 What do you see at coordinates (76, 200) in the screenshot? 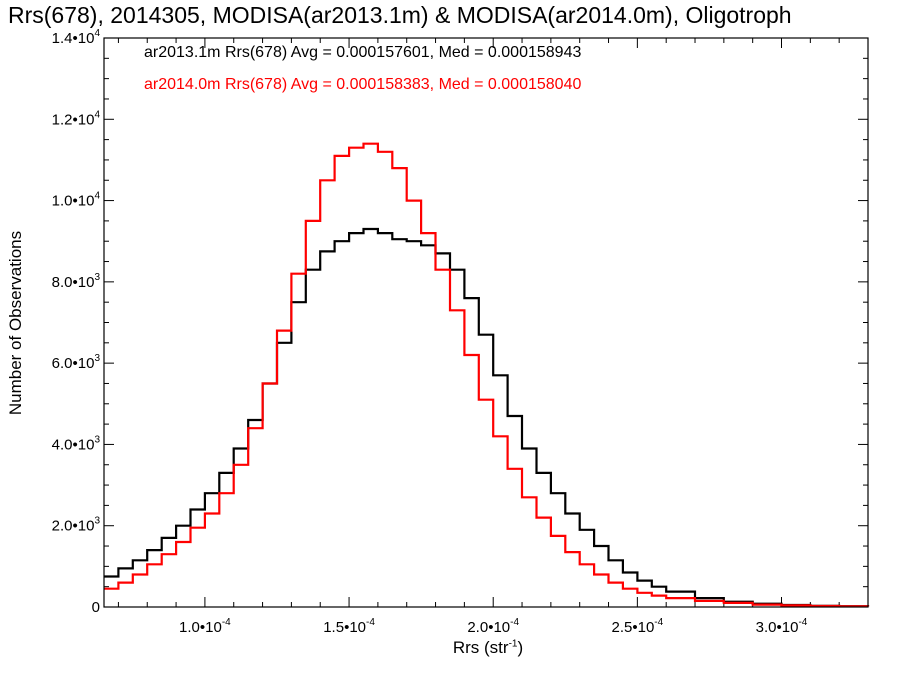
I see `y-tick-label: 1.0•104` at bounding box center [76, 200].